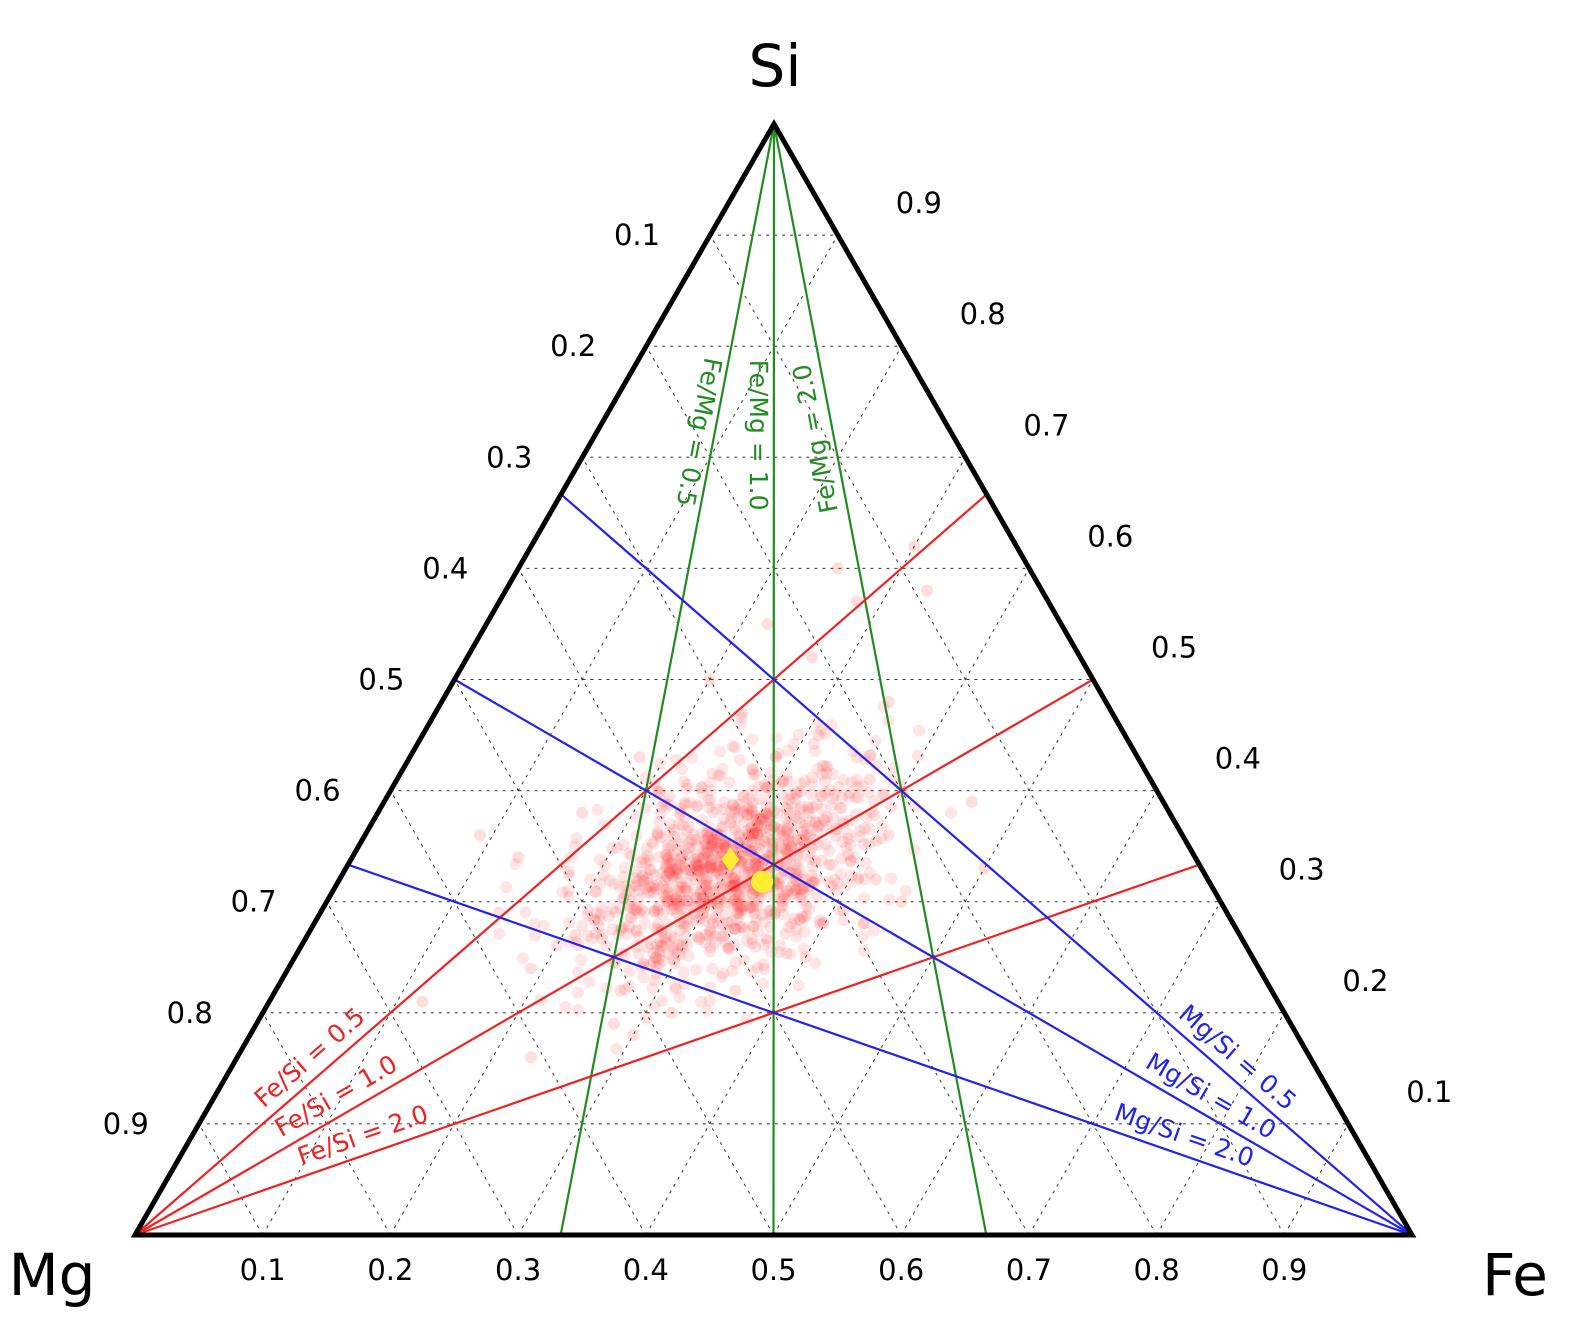  What do you see at coordinates (1110, 536) in the screenshot?
I see `tick-label-right: 0.6` at bounding box center [1110, 536].